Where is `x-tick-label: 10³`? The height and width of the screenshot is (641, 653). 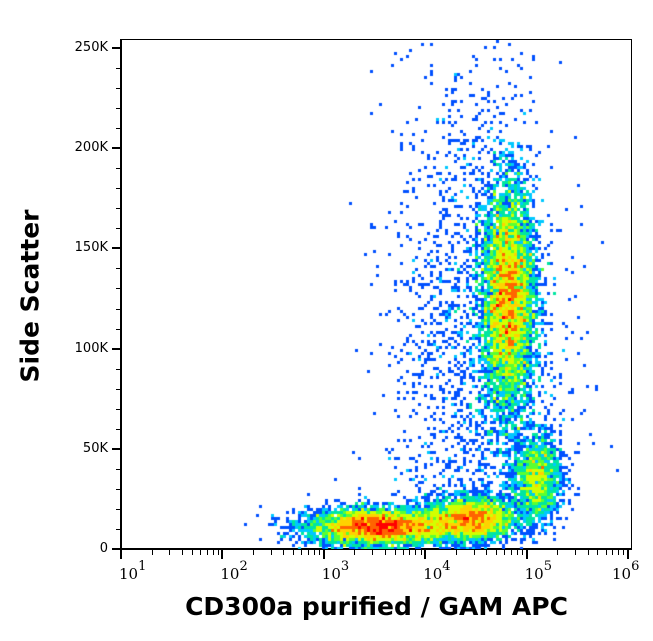
x-tick-label: 10³ is located at coordinates (335, 571).